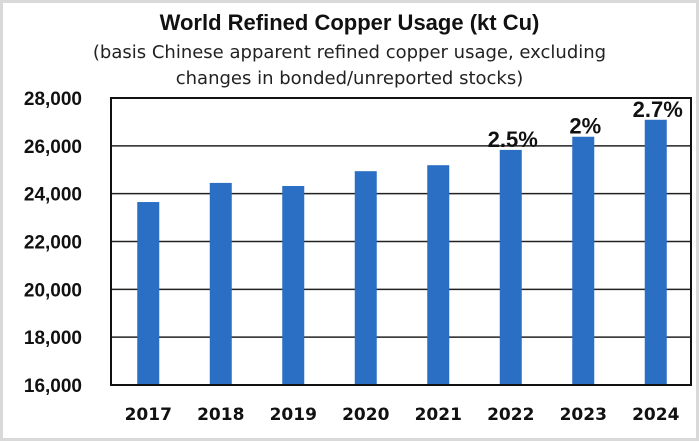 This screenshot has height=441, width=699. I want to click on data-label-2022: 2.5%, so click(513, 139).